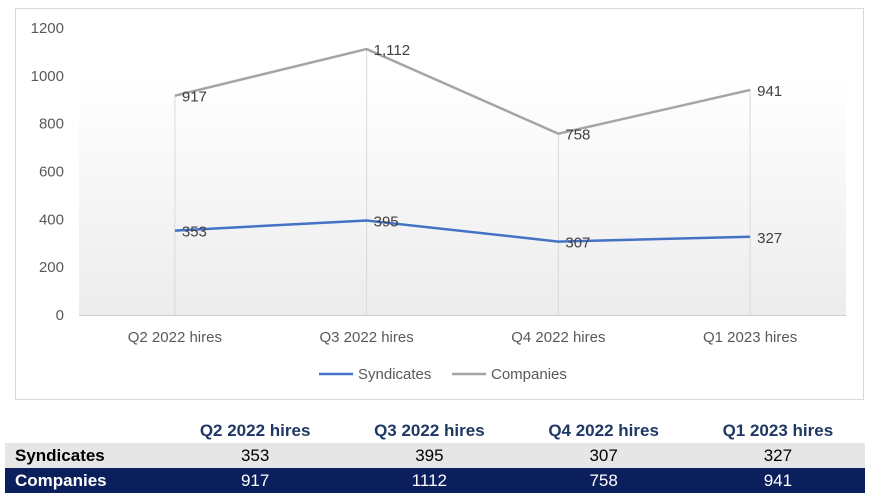 The image size is (874, 501). Describe the element at coordinates (194, 97) in the screenshot. I see `data-label: 917` at that location.